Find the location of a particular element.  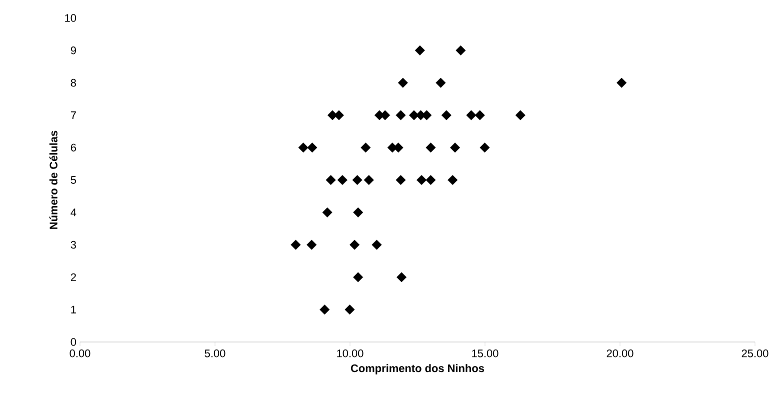

x-tick-label: 10.00 is located at coordinates (350, 354).